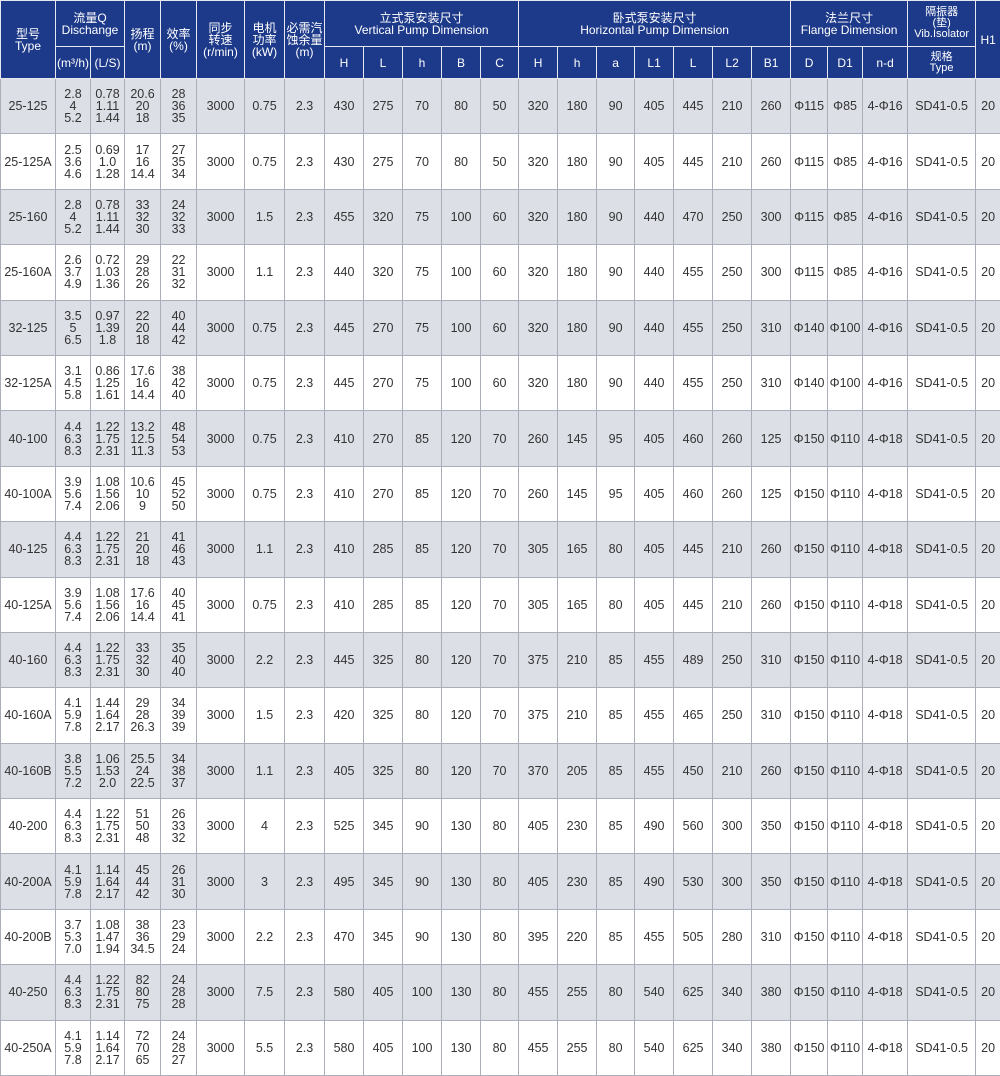 The width and height of the screenshot is (1000, 1076). I want to click on cell-line: 6.3, so click(73, 660).